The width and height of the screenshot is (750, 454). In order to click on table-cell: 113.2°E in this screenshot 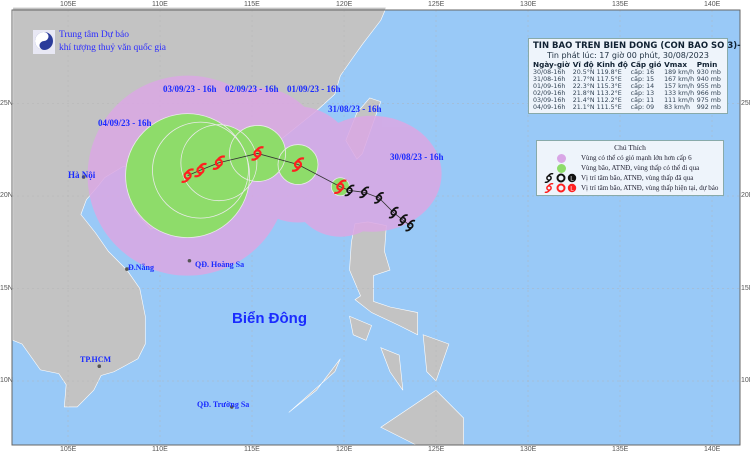, I will do `click(609, 93)`.